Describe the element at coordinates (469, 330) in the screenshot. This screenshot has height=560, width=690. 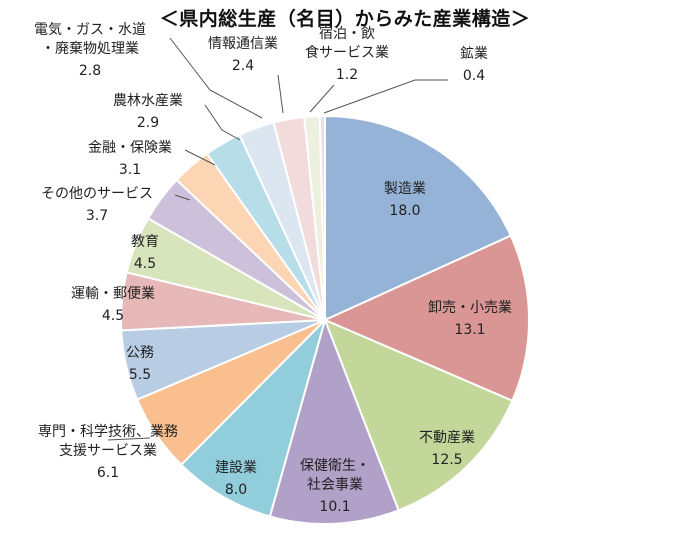
I see `slice-value-2: 13.1` at that location.